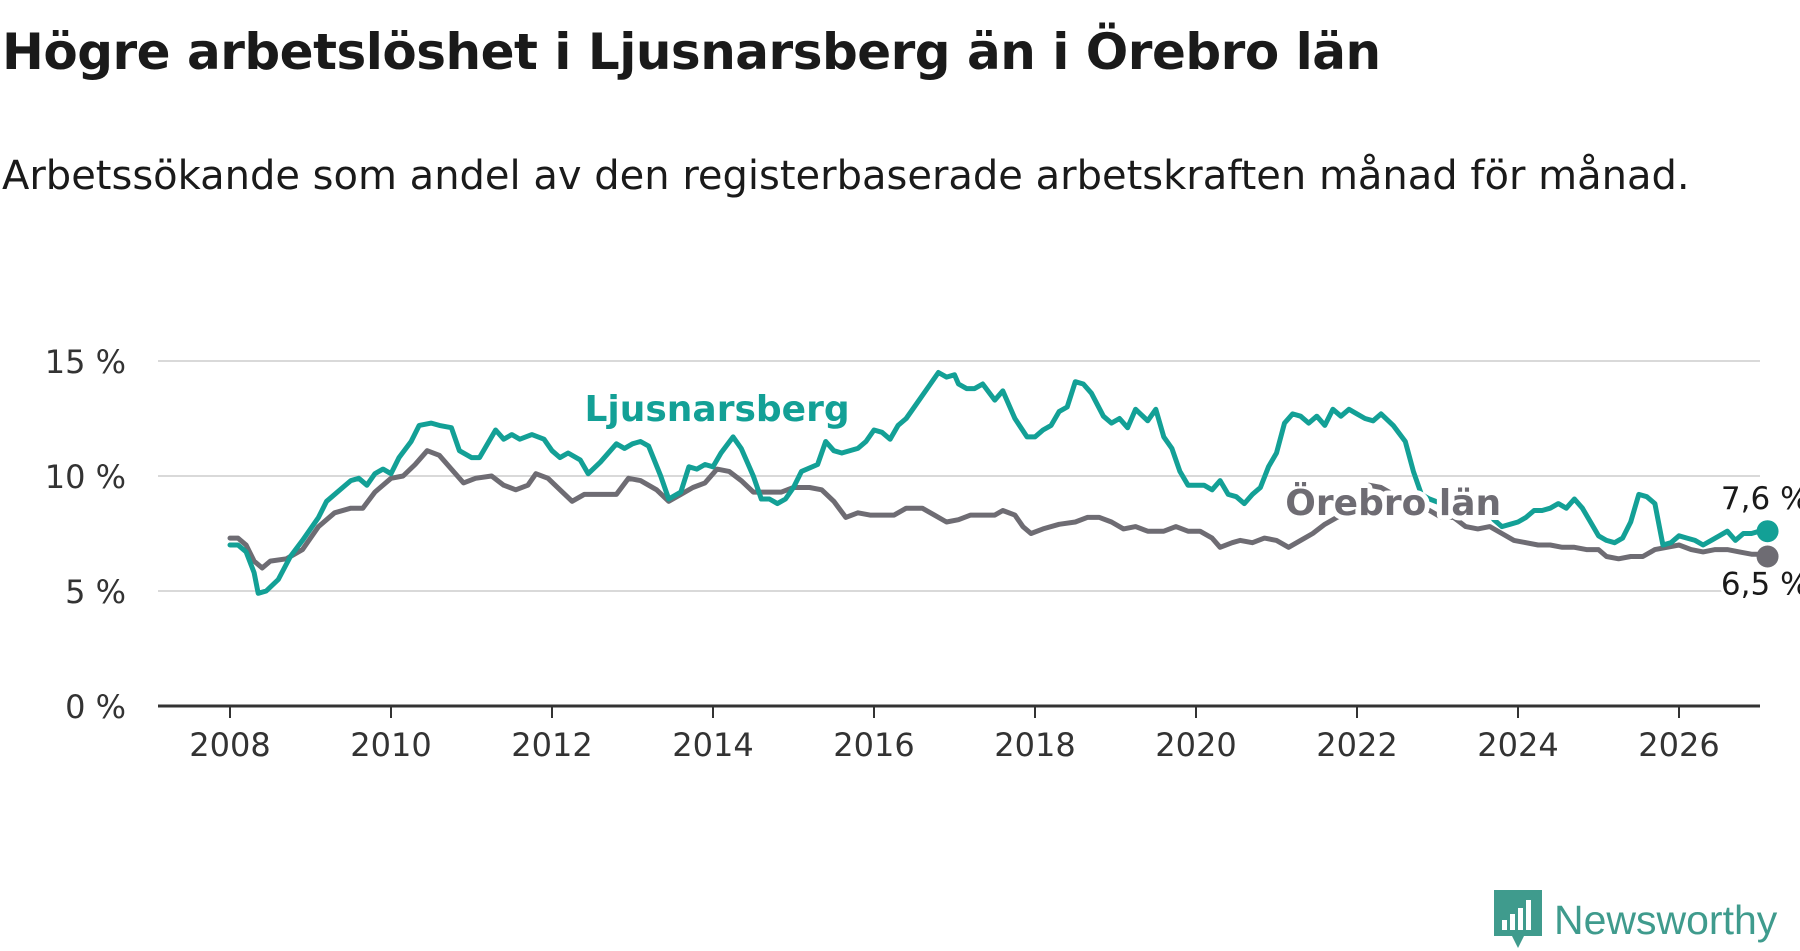 This screenshot has width=1800, height=951. Describe the element at coordinates (95, 592) in the screenshot. I see `y-tick-label: 5 %` at that location.